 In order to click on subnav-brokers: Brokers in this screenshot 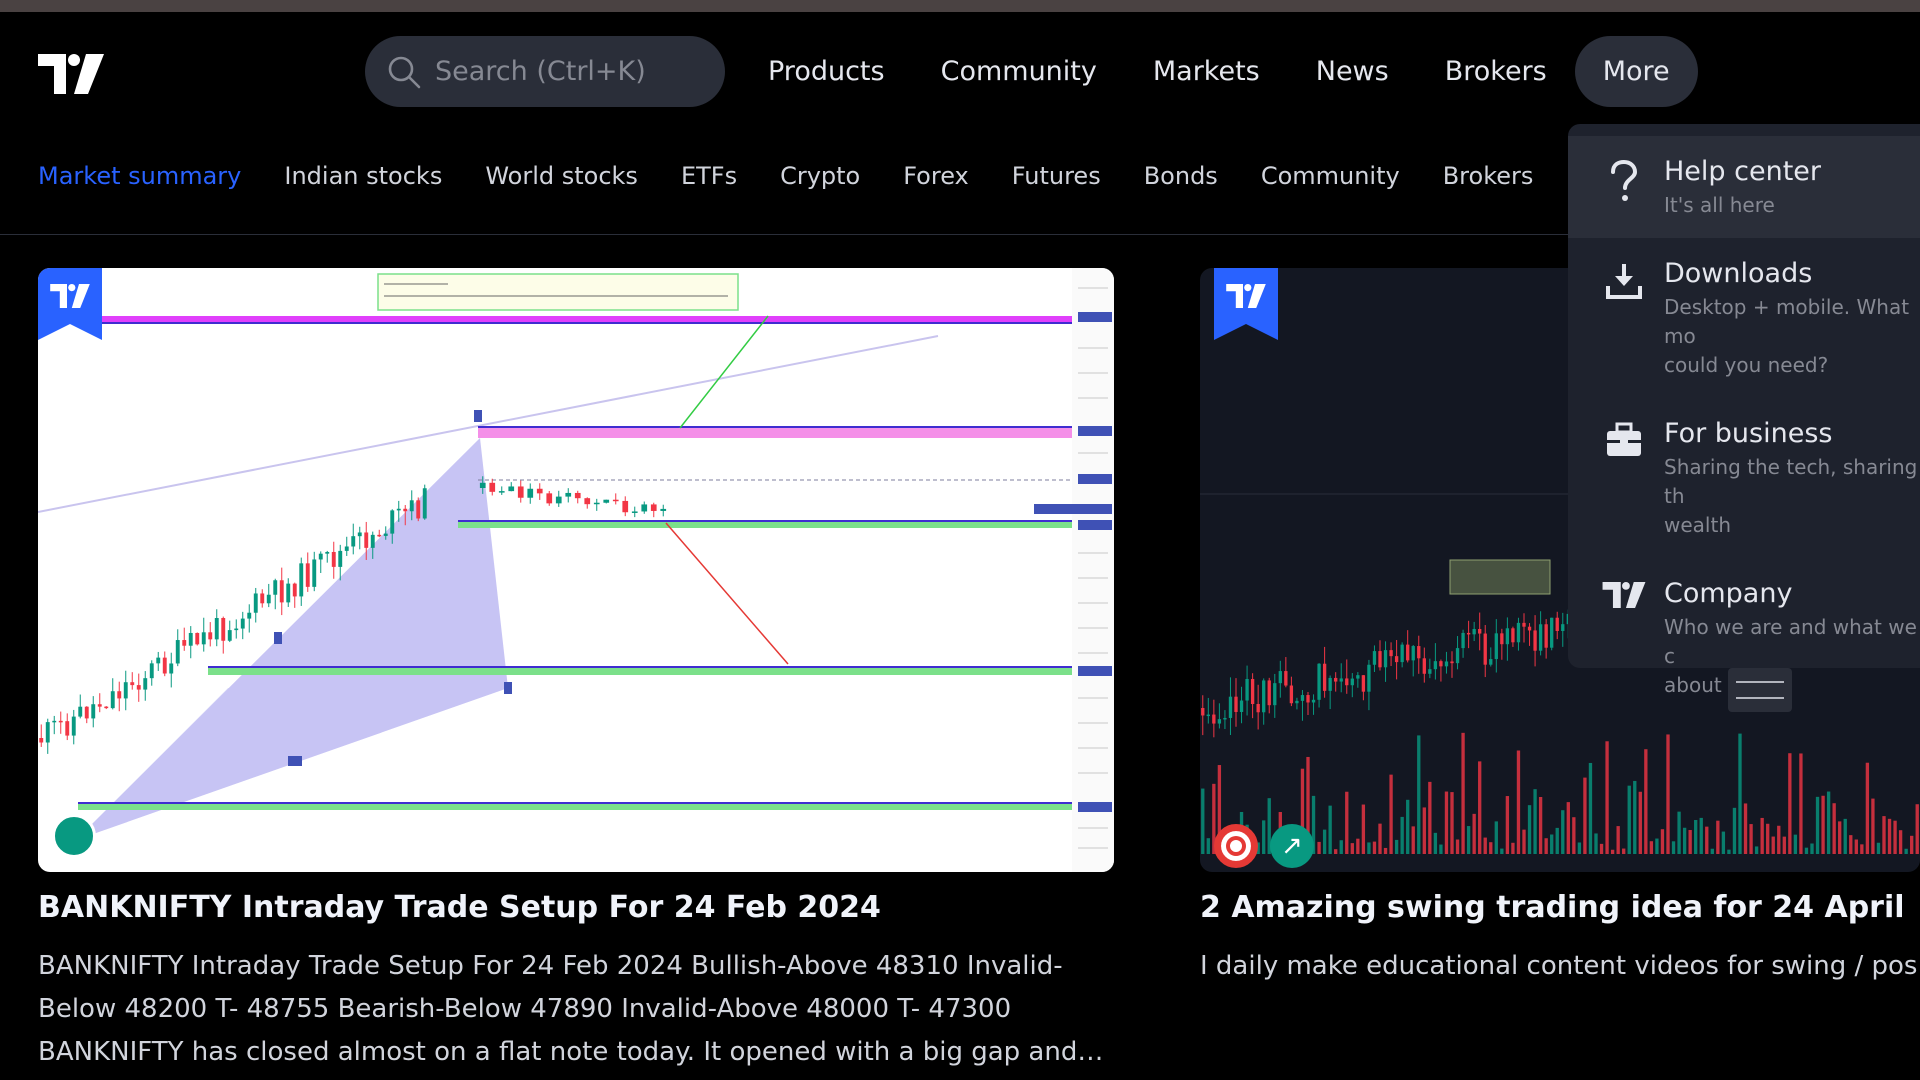, I will do `click(1488, 176)`.